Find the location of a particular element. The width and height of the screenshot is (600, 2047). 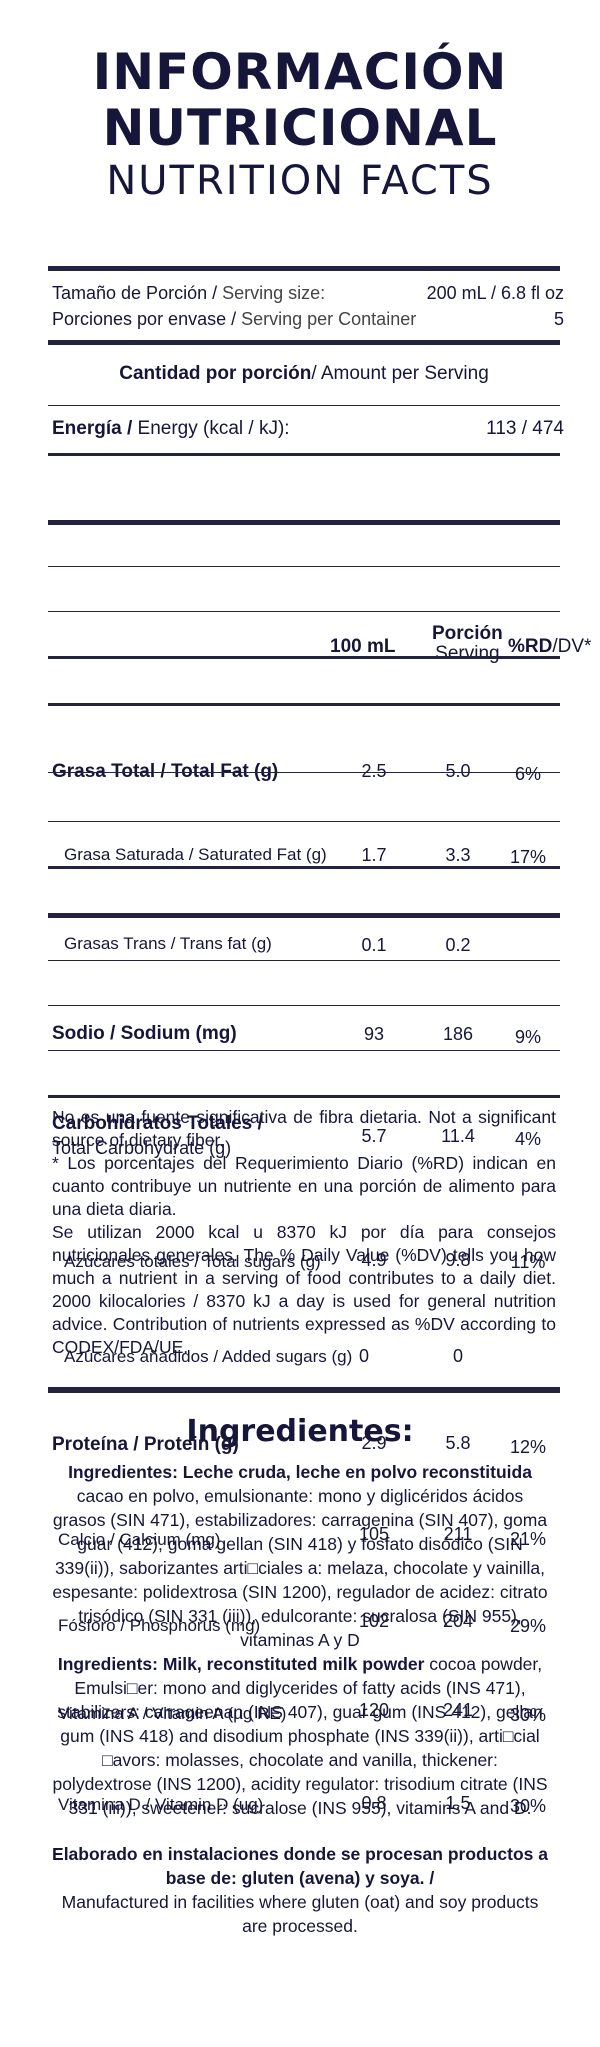

nutrient-100ml: 120 is located at coordinates (374, 1710).